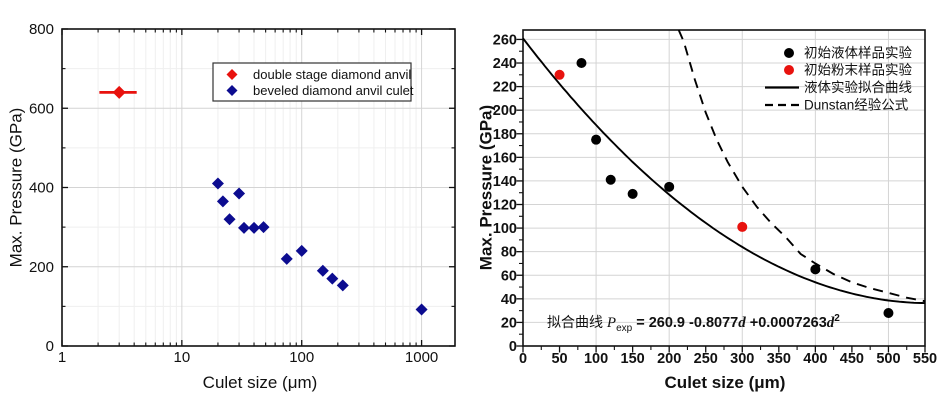 This screenshot has width=946, height=403. What do you see at coordinates (505, 40) in the screenshot?
I see `y-tick-label: 260` at bounding box center [505, 40].